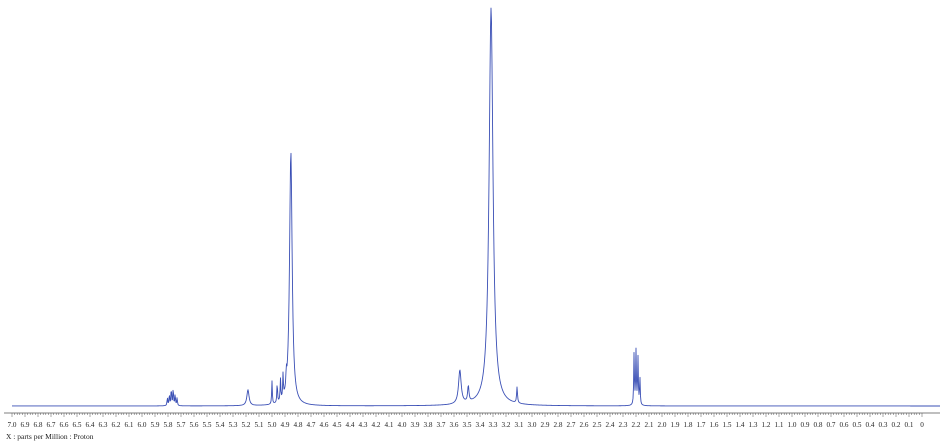  What do you see at coordinates (207, 425) in the screenshot?
I see `x-tick-label: 5.5` at bounding box center [207, 425].